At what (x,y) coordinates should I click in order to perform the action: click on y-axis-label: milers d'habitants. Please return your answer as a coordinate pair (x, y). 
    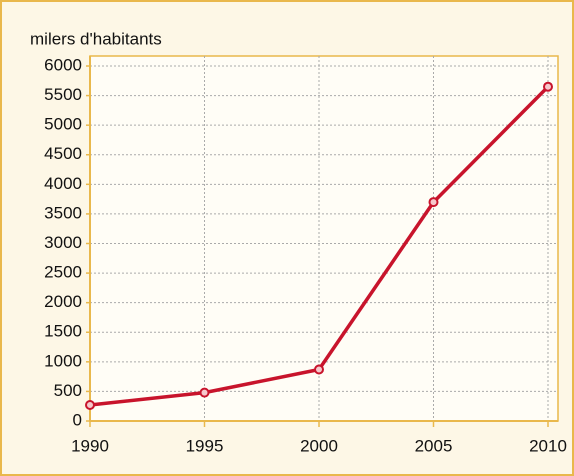
    Looking at the image, I should click on (96, 38).